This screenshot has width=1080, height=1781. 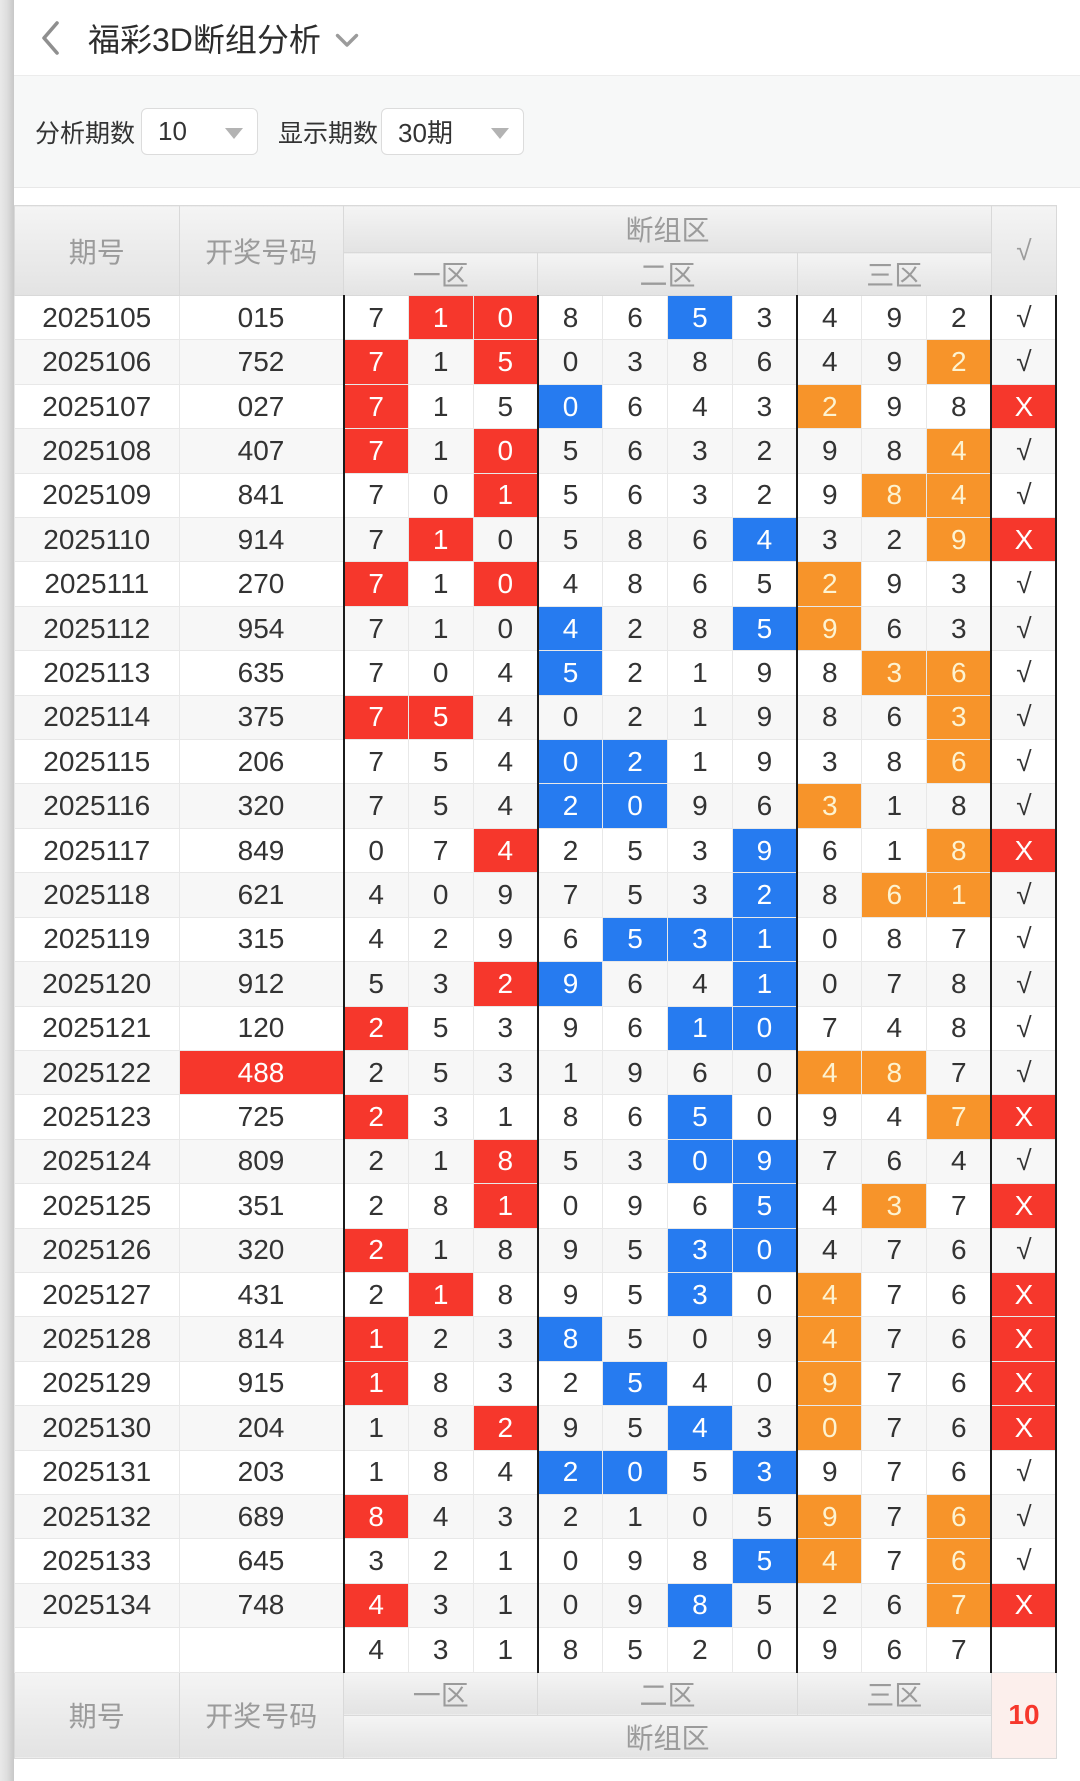 What do you see at coordinates (453, 131) in the screenshot?
I see `display-periods-select: 30期` at bounding box center [453, 131].